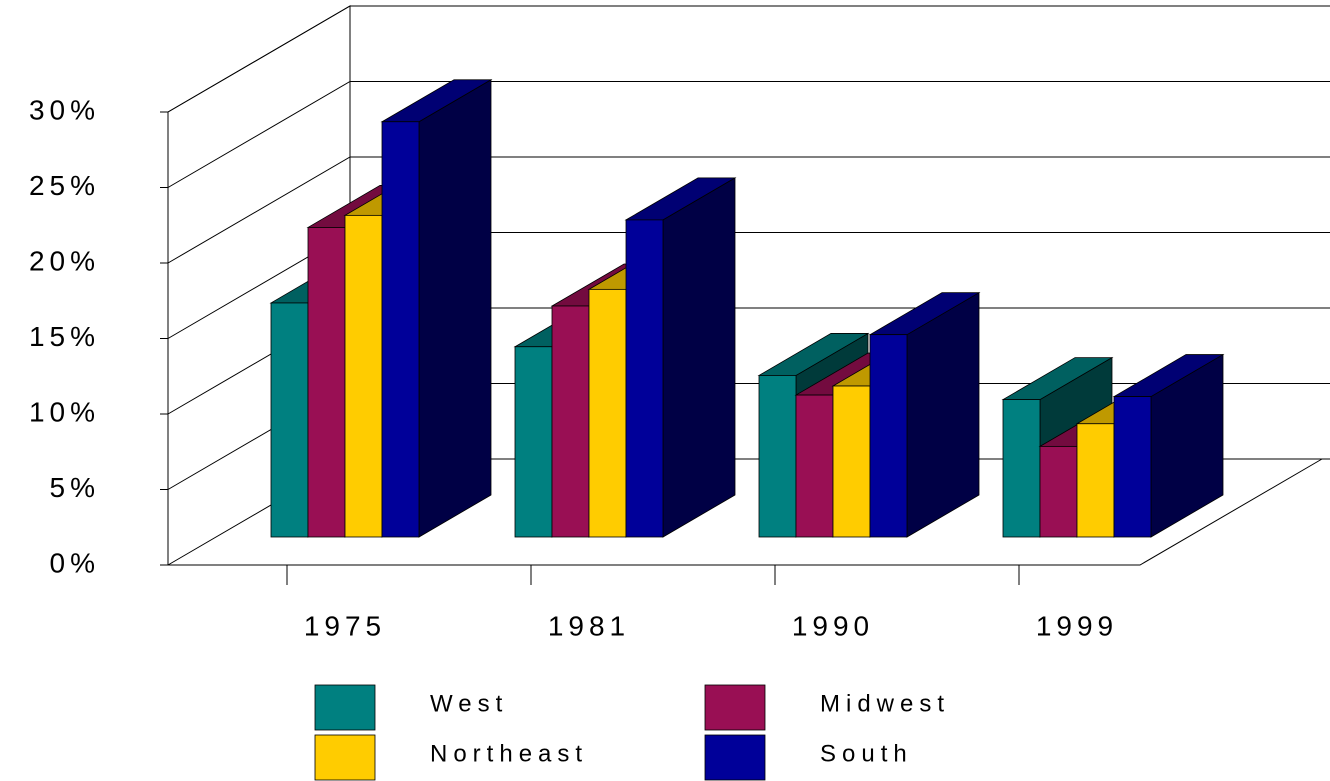  What do you see at coordinates (1077, 625) in the screenshot?
I see `x-tick-label: 1999` at bounding box center [1077, 625].